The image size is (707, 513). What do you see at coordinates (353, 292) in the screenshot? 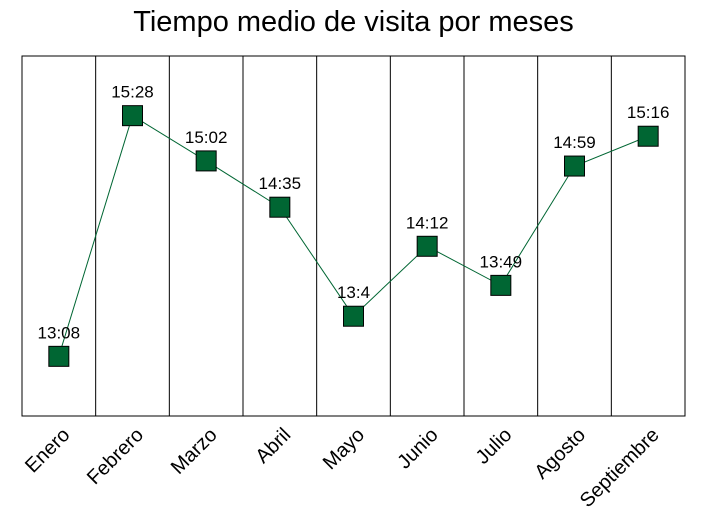
I see `data-label: 13:4` at bounding box center [353, 292].